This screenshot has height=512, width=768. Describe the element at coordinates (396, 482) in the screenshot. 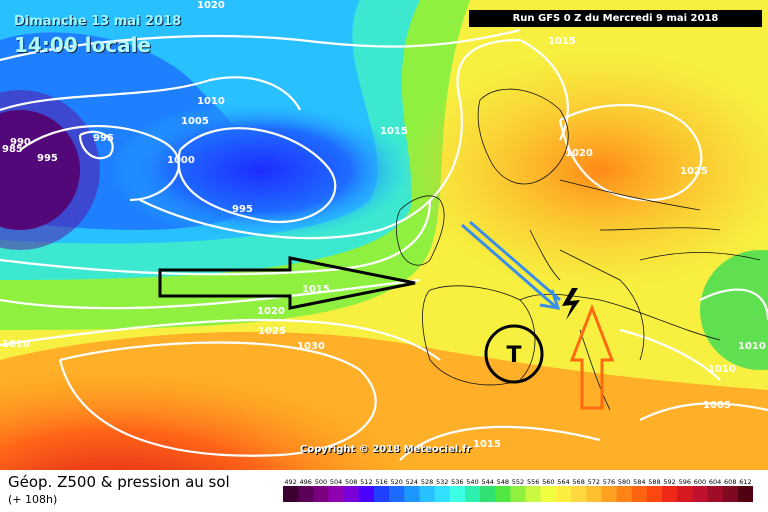

I see `scale-label: 520` at that location.